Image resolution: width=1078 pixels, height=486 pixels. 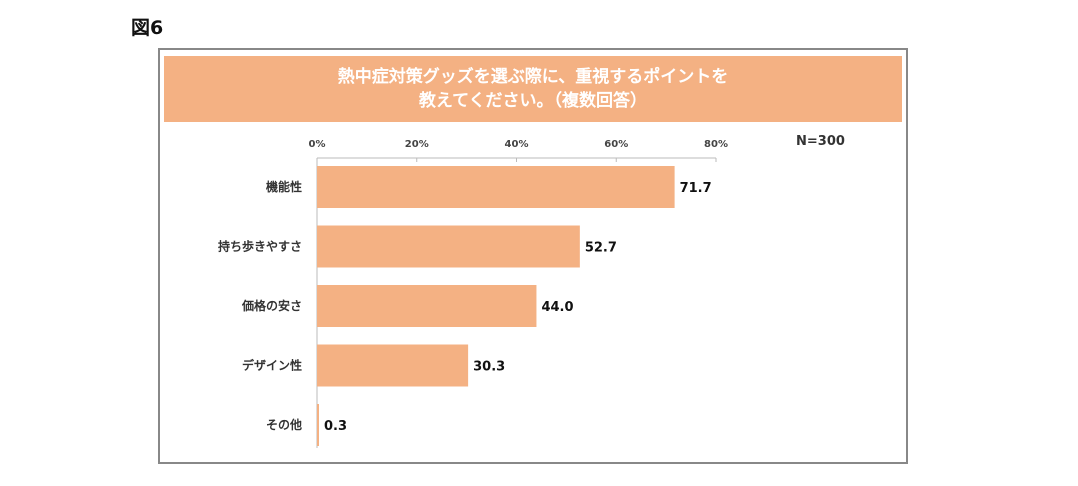 I want to click on x-tick-label-40: 40%, so click(x=517, y=144).